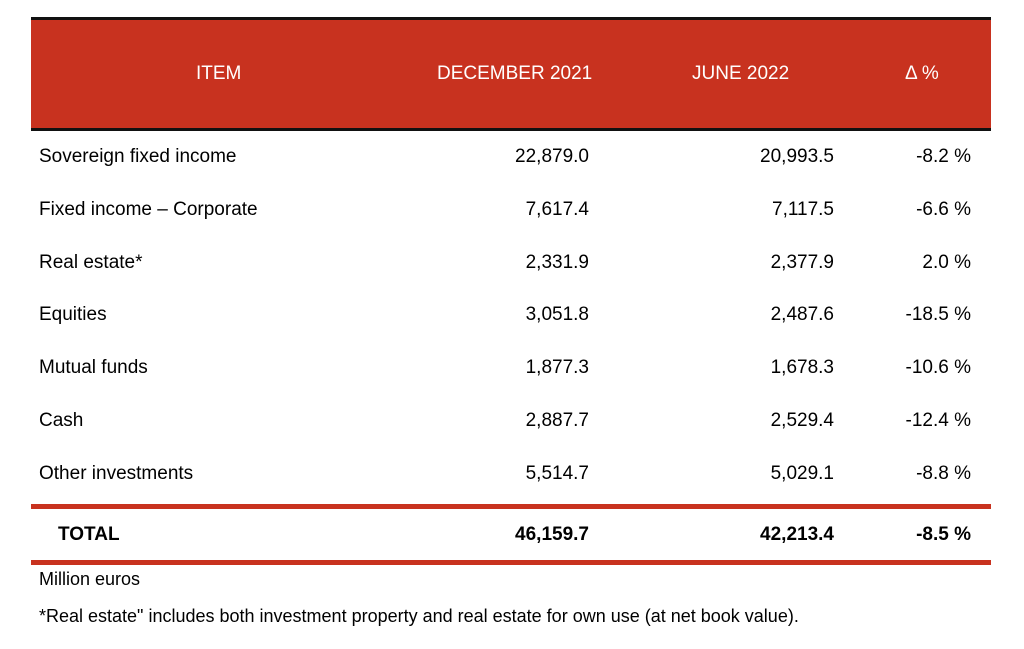 This screenshot has width=1024, height=649. I want to click on row-june-2022: 20,993.5, so click(797, 156).